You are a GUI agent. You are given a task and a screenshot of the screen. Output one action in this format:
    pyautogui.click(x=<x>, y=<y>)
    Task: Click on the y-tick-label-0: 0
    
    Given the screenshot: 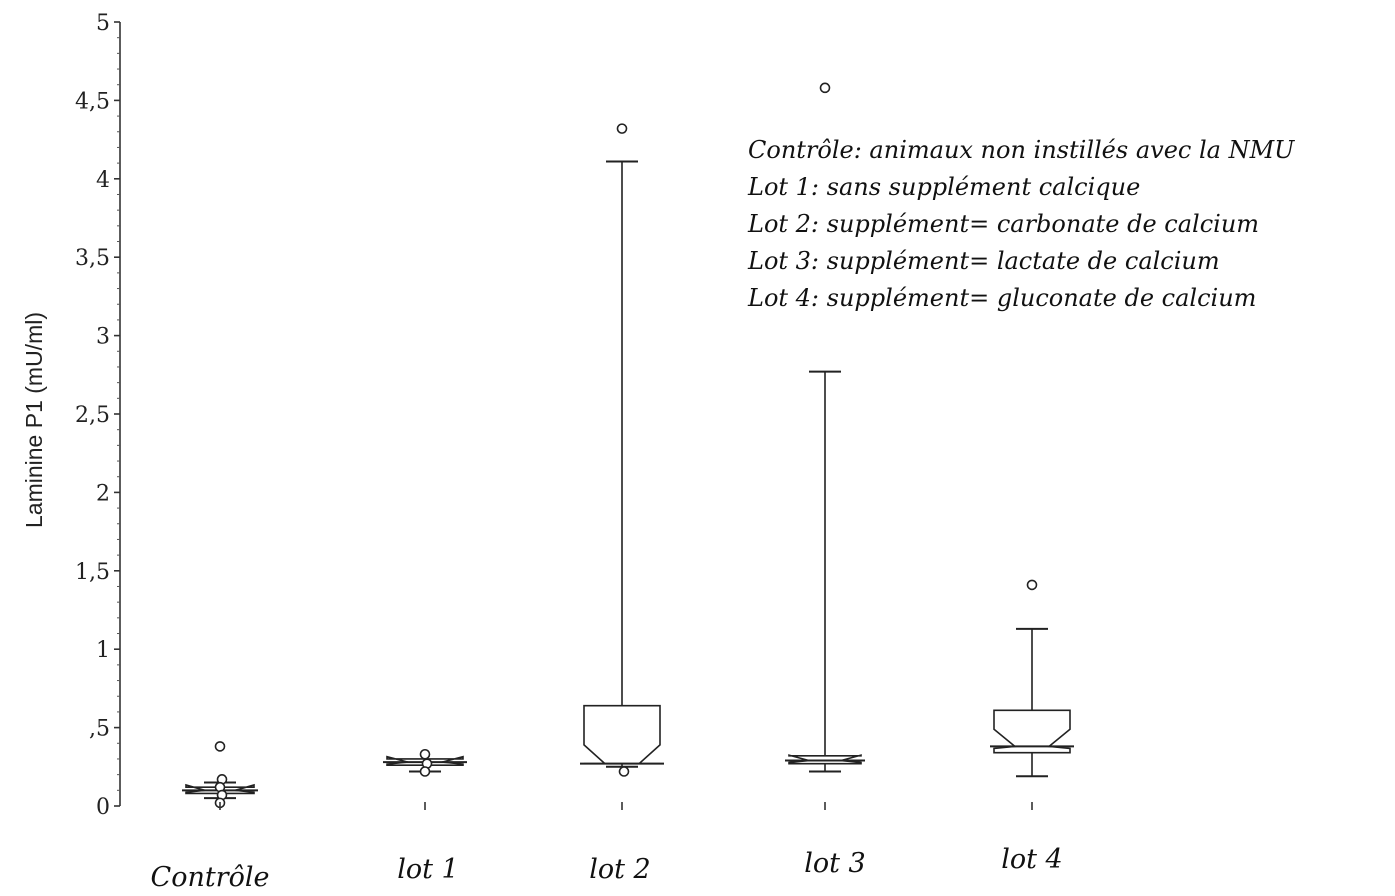 What is the action you would take?
    pyautogui.click(x=103, y=807)
    